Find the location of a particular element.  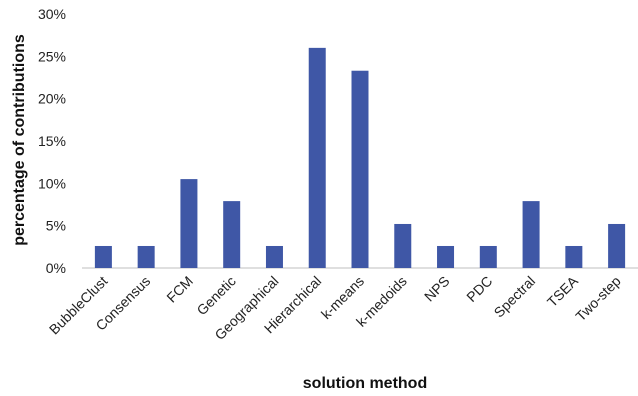

x-tick-label: TSEA is located at coordinates (563, 291).